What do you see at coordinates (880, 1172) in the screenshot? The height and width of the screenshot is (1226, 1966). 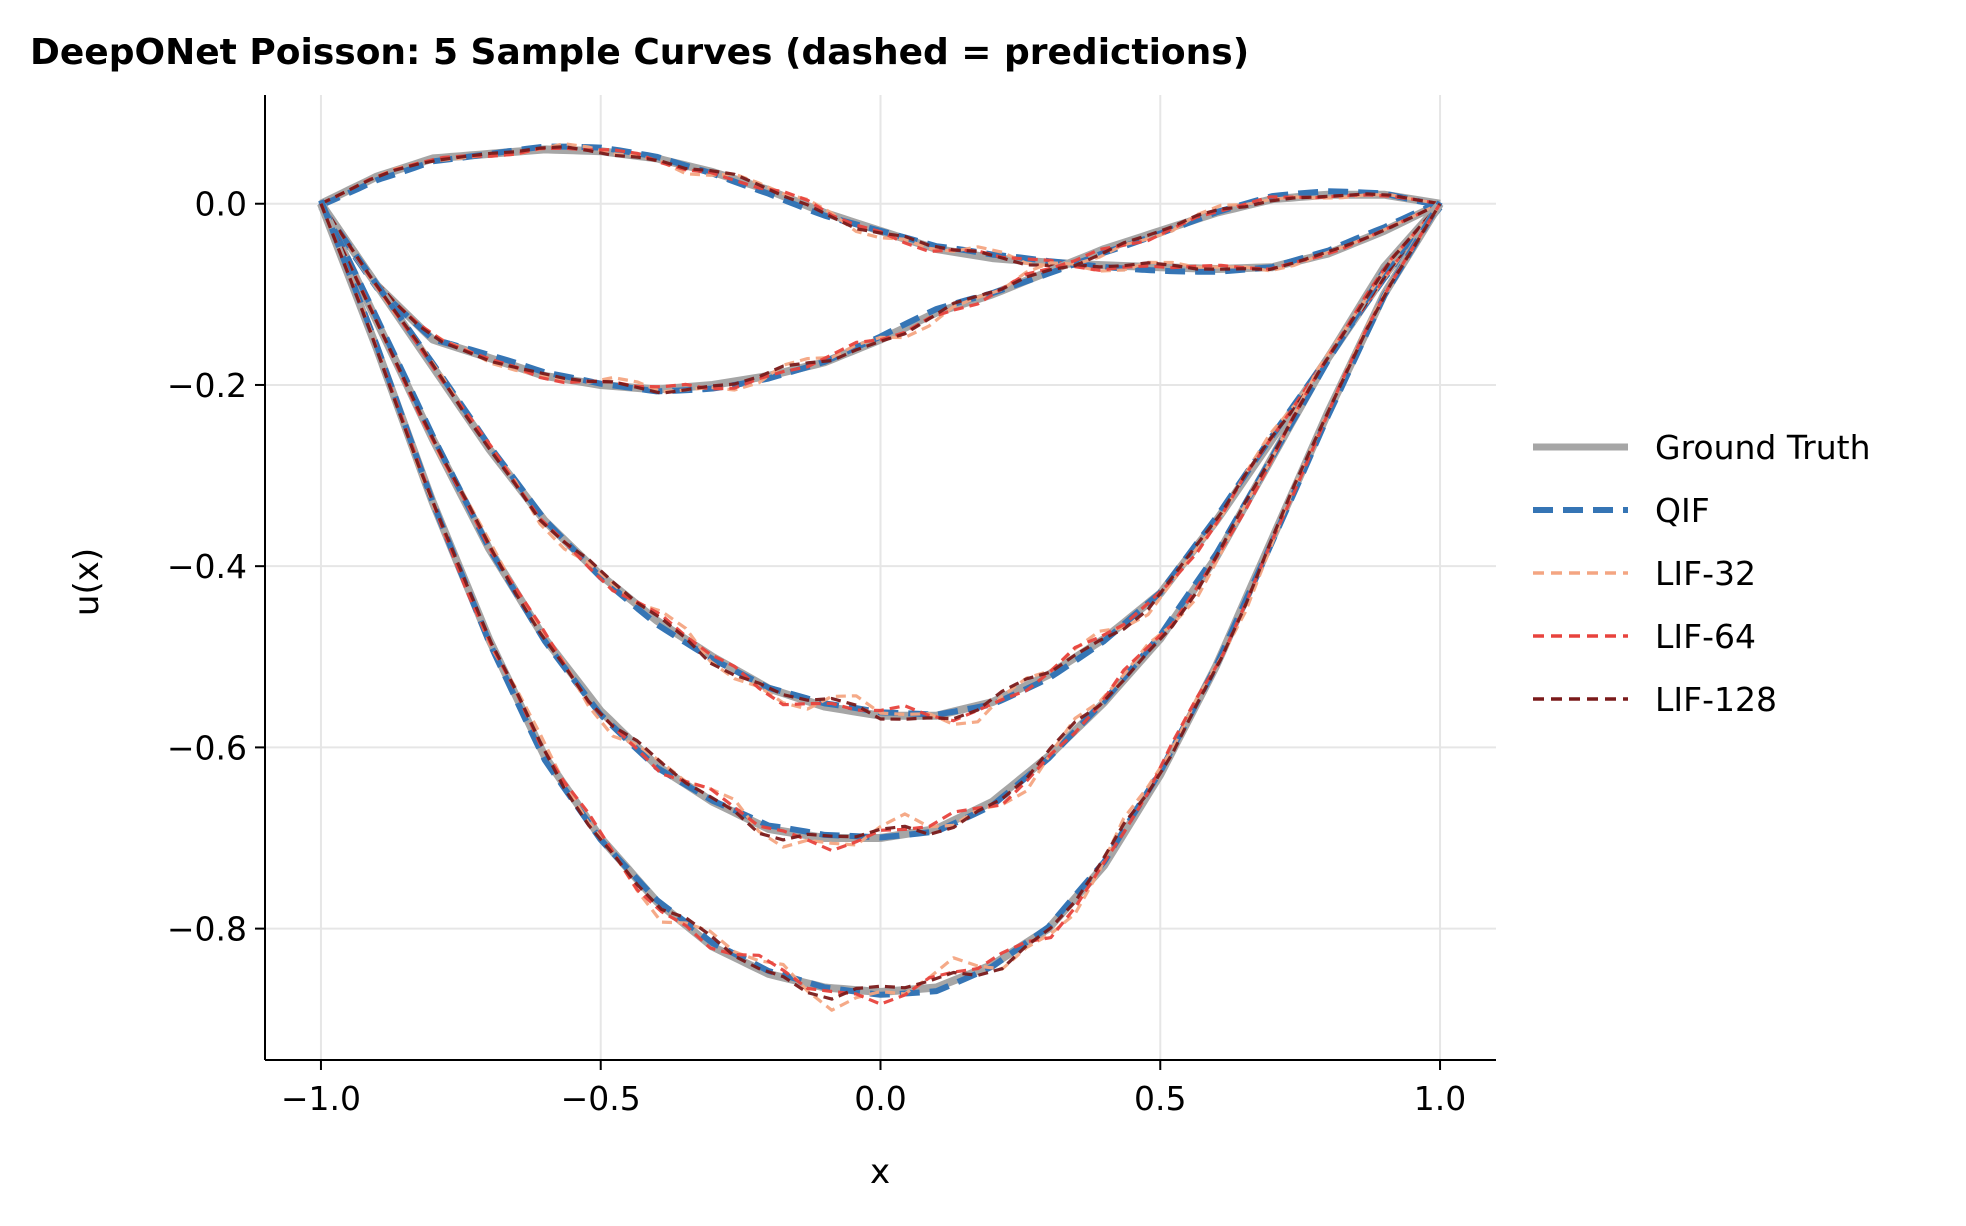 I see `x-axis-label: x` at bounding box center [880, 1172].